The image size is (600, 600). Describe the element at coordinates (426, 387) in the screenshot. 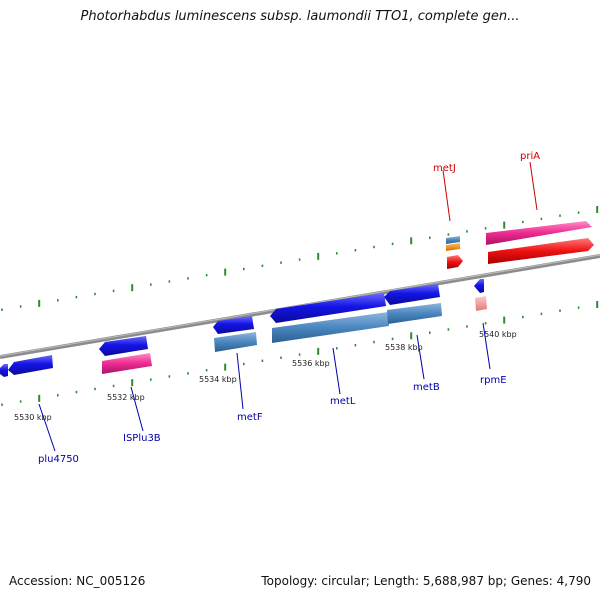

I see `gene-label-metB: metB` at that location.